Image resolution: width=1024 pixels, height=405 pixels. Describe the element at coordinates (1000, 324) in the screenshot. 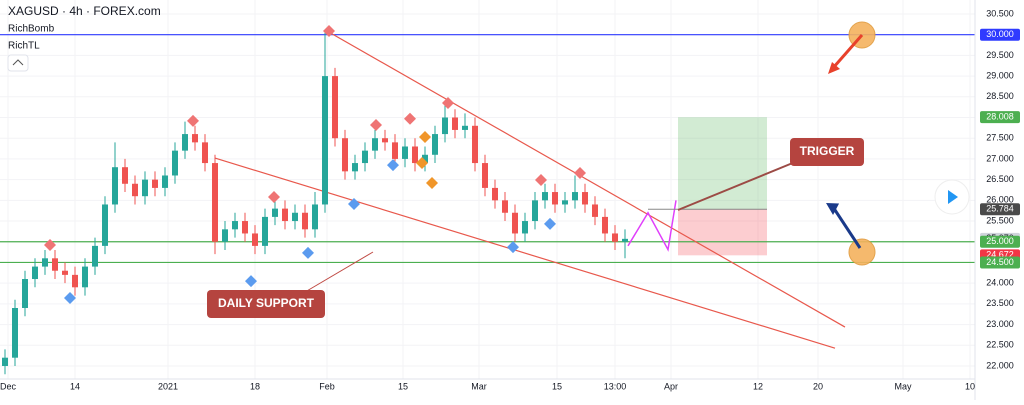

I see `y-tick-label: 23.000` at that location.